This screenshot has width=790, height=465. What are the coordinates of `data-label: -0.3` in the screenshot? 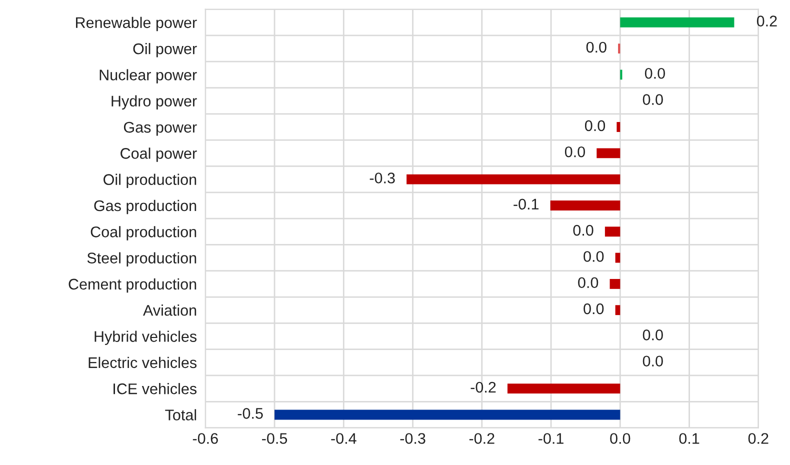 It's located at (382, 178).